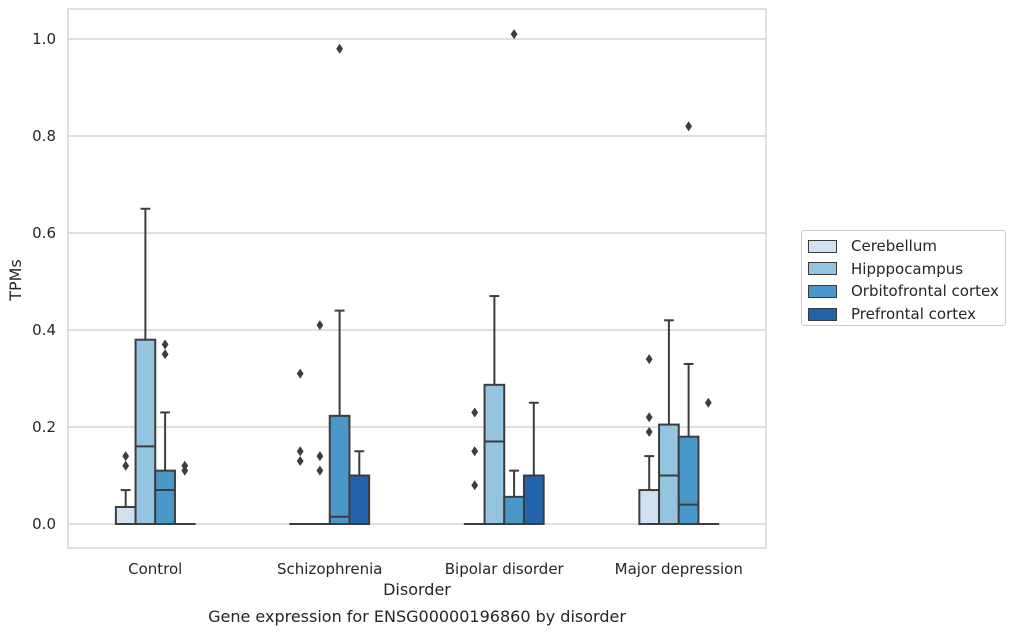  I want to click on x-tick-label: Bipolar disorder, so click(505, 569).